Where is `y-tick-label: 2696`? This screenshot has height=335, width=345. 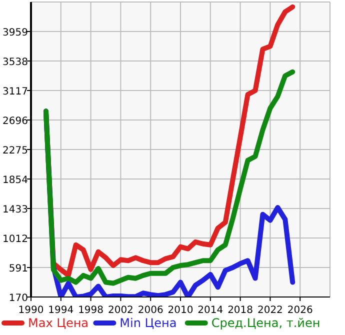 y-tick-label: 2696 is located at coordinates (15, 121).